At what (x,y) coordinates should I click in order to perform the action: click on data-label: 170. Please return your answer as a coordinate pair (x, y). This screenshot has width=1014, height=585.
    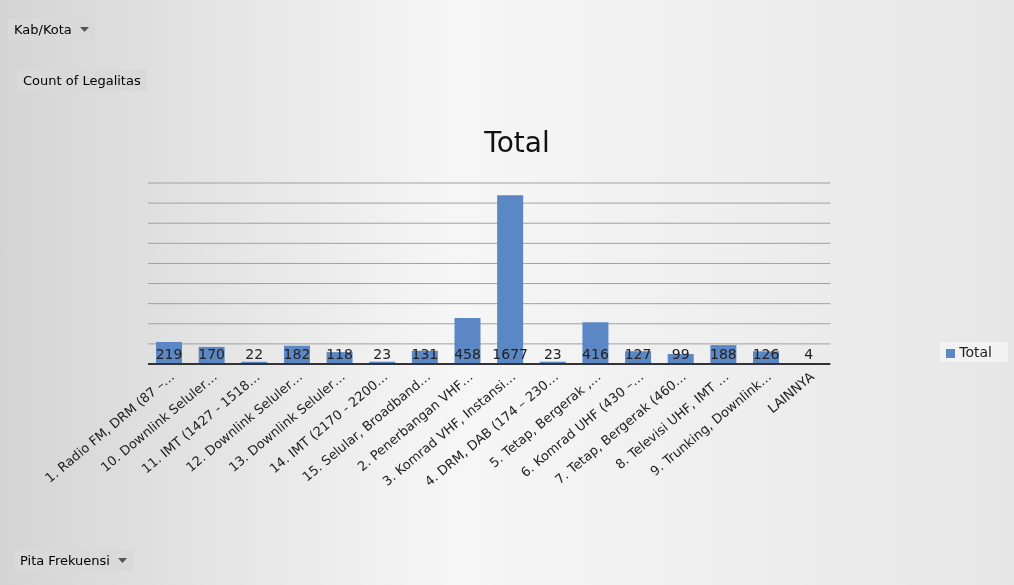
    Looking at the image, I should click on (212, 354).